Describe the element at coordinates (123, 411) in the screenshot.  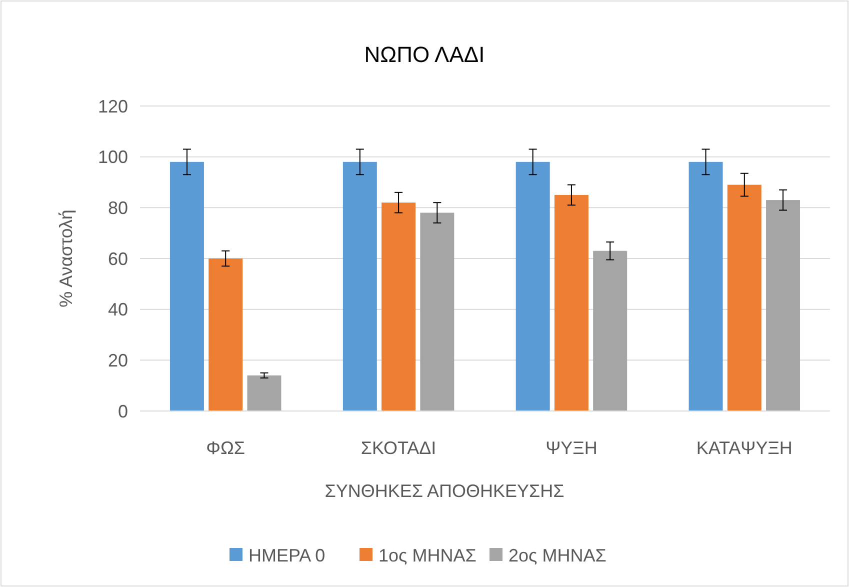
I see `y-tick-label: 0` at that location.